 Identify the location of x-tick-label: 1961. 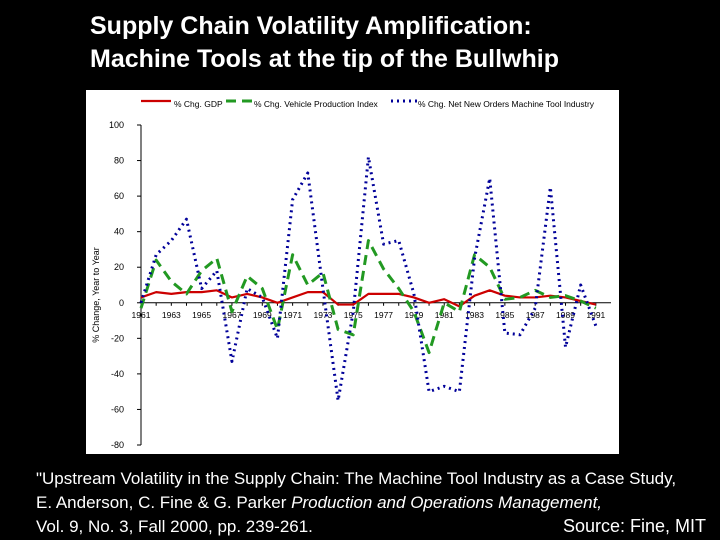
(141, 315).